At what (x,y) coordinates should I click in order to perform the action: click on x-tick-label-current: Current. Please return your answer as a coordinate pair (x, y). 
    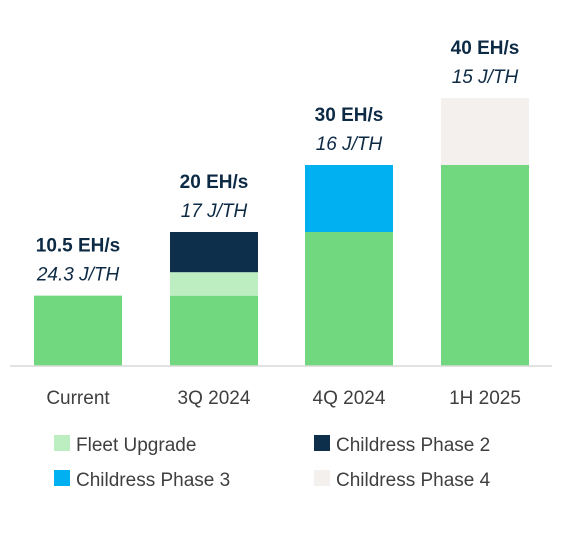
    Looking at the image, I should click on (78, 398).